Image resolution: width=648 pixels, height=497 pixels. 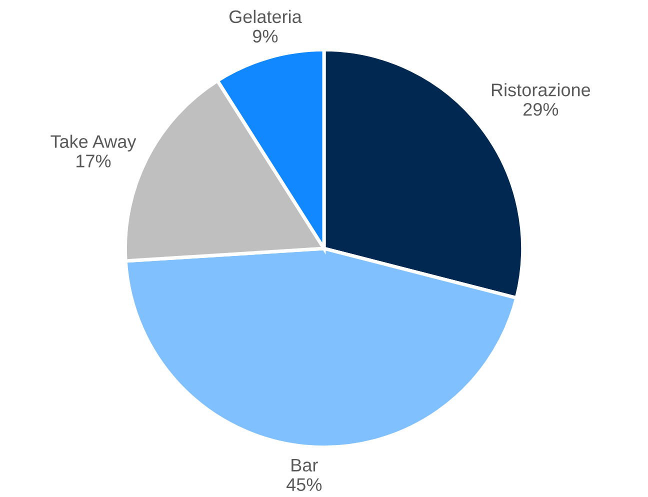 I want to click on data-label: 9%, so click(x=265, y=36).